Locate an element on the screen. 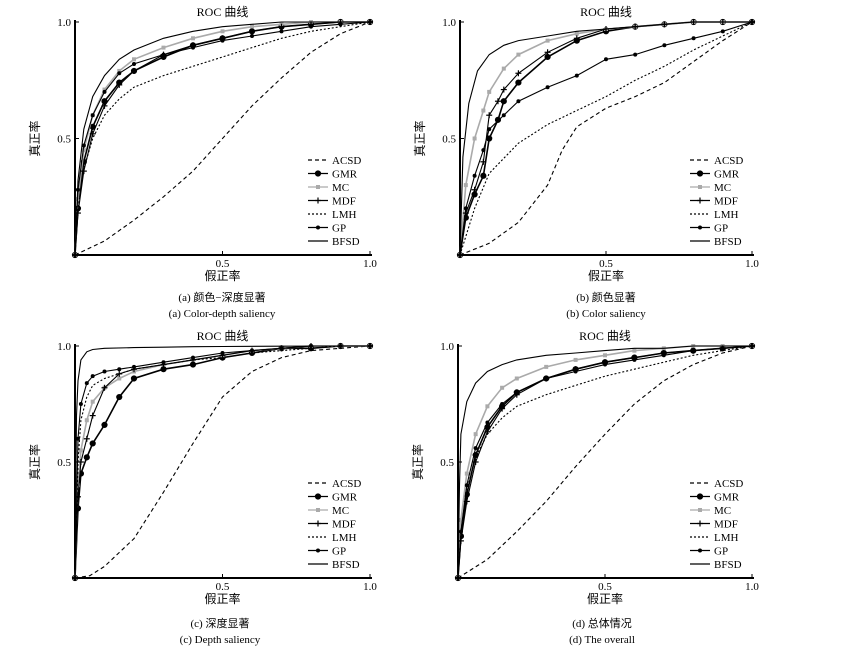 This screenshot has height=653, width=845. series-acsd is located at coordinates (605, 462).